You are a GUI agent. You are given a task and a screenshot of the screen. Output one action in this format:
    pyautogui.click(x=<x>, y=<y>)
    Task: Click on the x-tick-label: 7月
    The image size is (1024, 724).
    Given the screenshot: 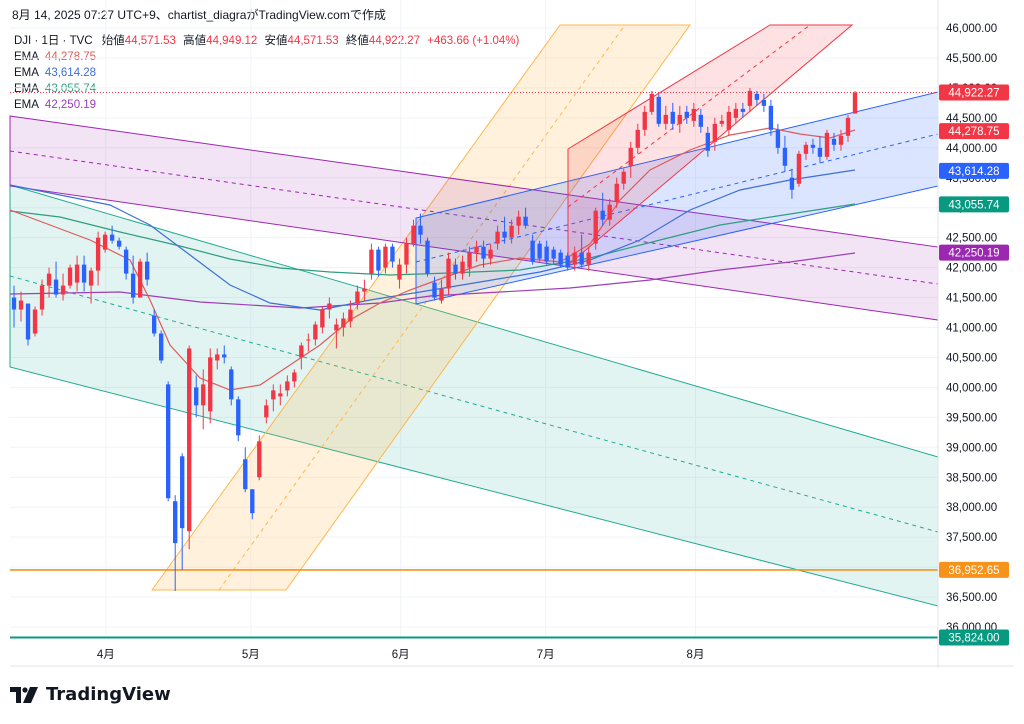 What is the action you would take?
    pyautogui.click(x=546, y=655)
    